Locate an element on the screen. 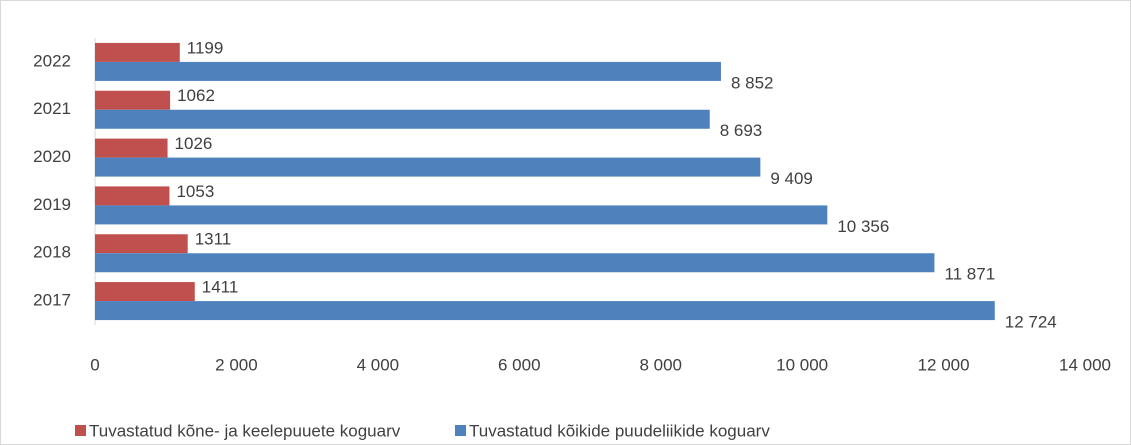 This screenshot has width=1131, height=445. y-tick-label: 2022 is located at coordinates (52, 60).